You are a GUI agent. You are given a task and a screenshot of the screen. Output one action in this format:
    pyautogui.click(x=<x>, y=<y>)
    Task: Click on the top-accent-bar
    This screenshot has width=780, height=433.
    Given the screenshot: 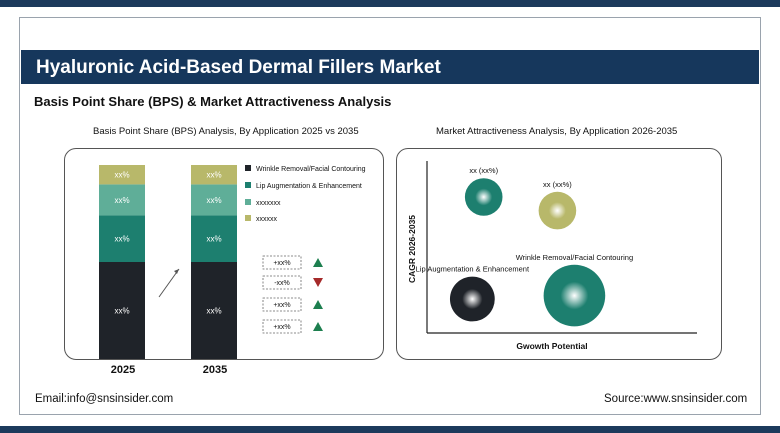 What is the action you would take?
    pyautogui.click(x=390, y=3)
    